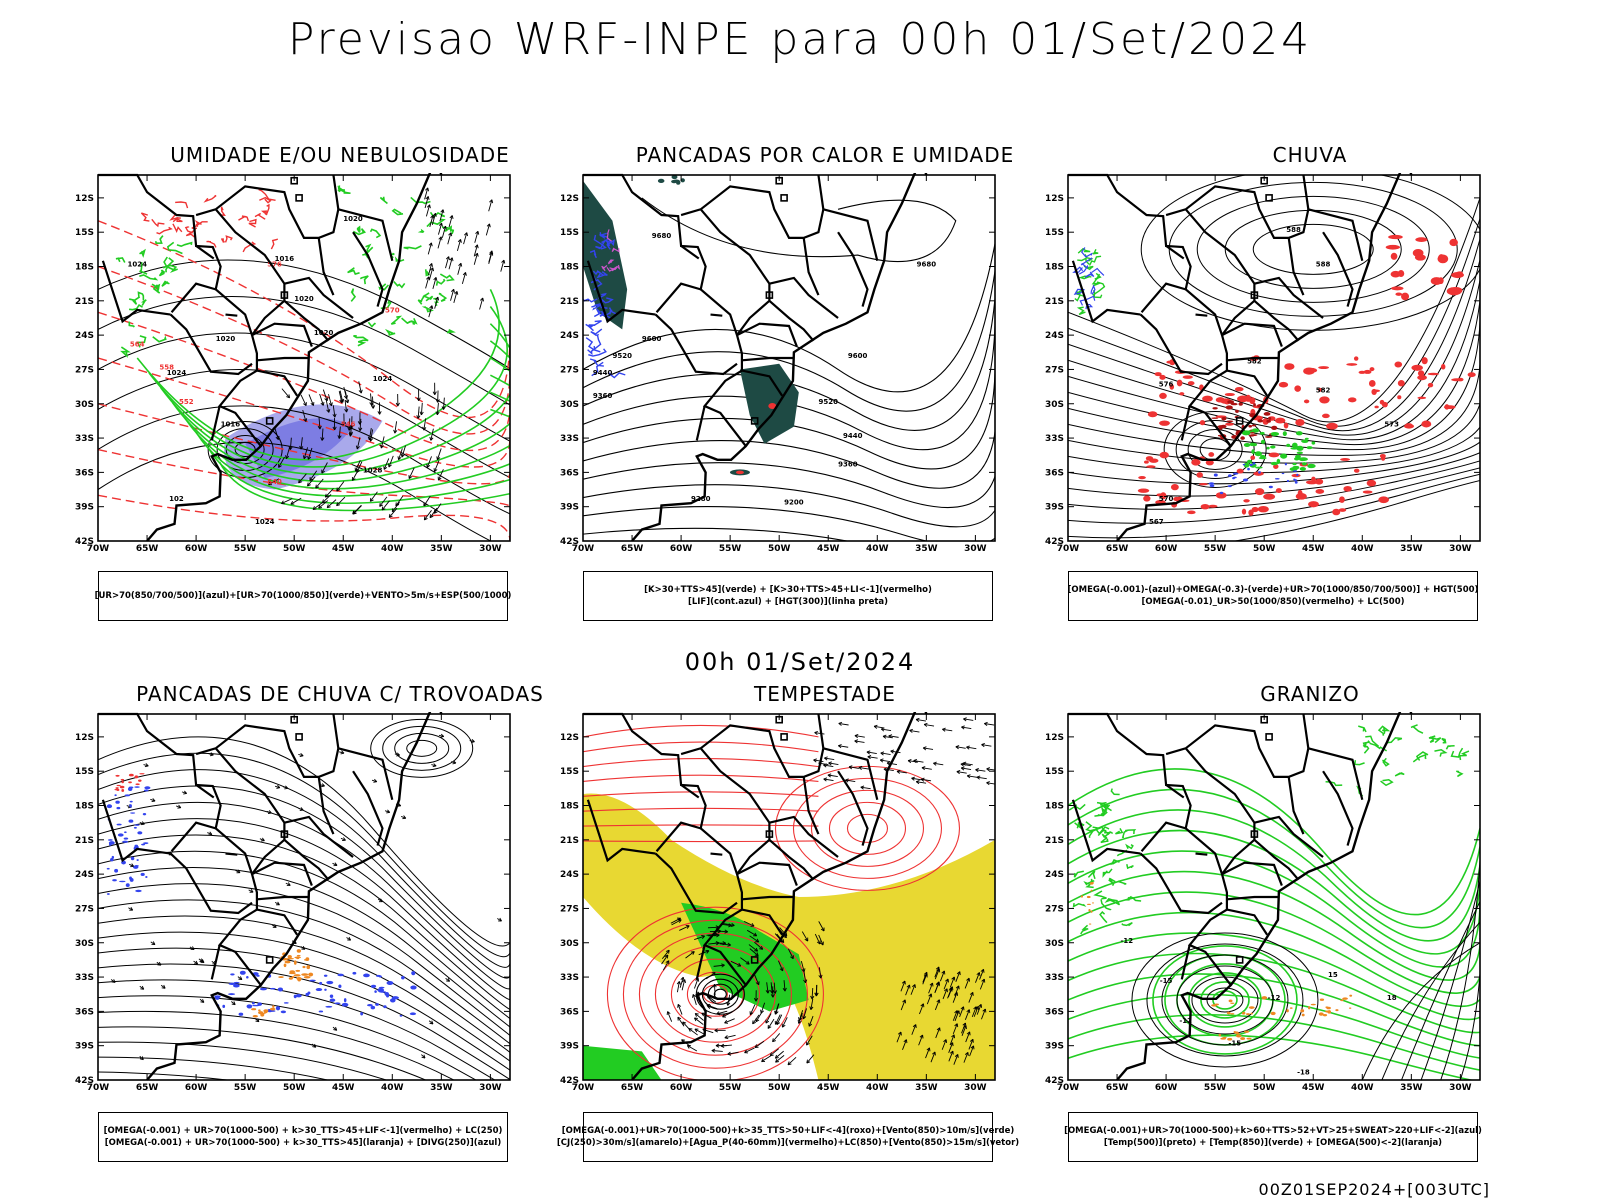 This screenshot has width=1600, height=1200. What do you see at coordinates (1264, 549) in the screenshot?
I see `lon-tick-label: 50W` at bounding box center [1264, 549].